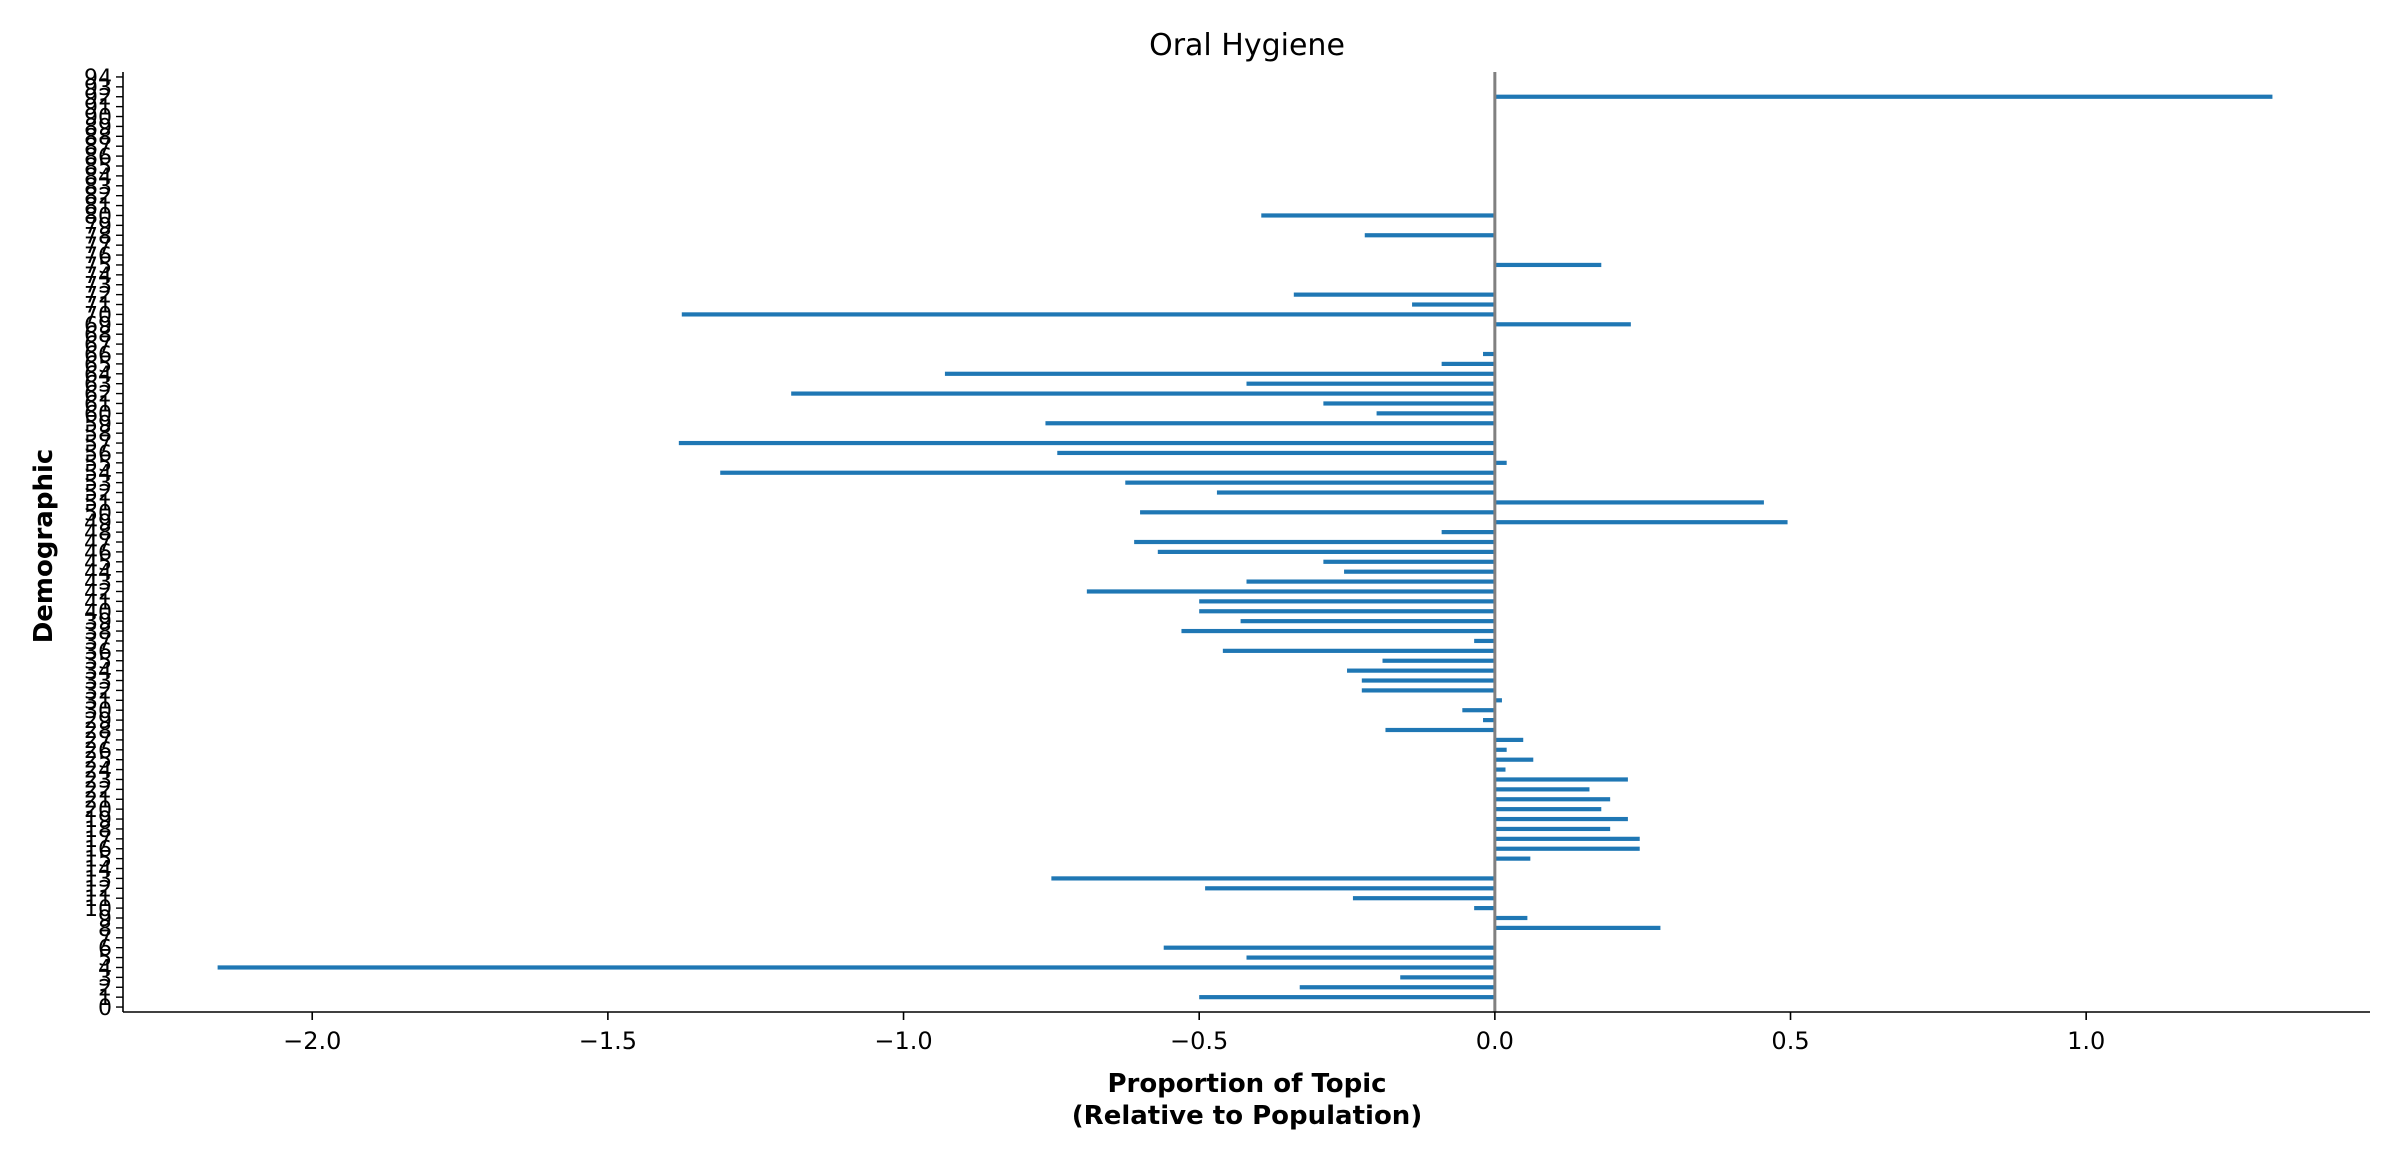  What do you see at coordinates (98, 88) in the screenshot?
I see `y-tick-label: 93` at bounding box center [98, 88].